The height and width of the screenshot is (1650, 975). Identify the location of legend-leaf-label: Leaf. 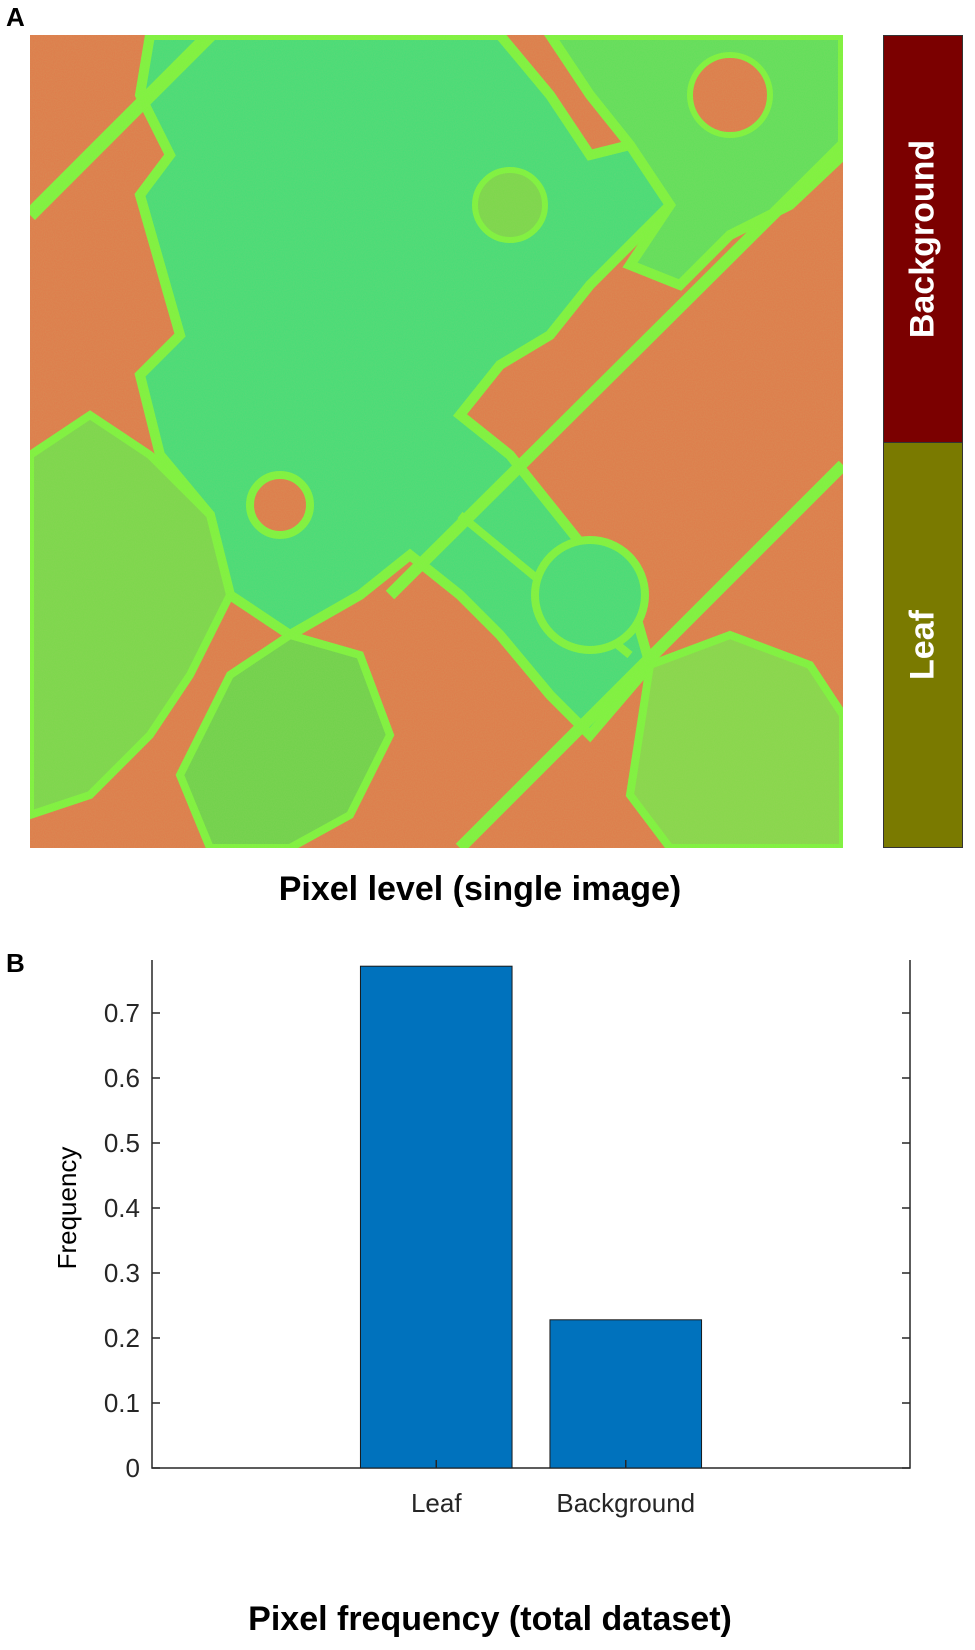
(922, 644).